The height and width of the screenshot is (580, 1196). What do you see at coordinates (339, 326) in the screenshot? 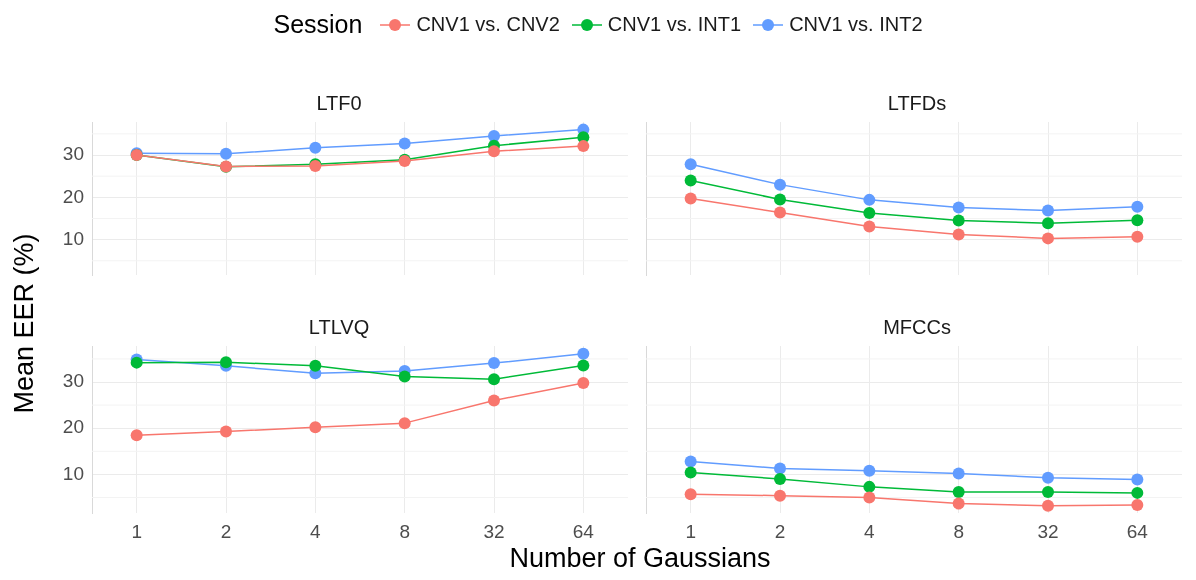
I see `chart-title: LTLVQ` at bounding box center [339, 326].